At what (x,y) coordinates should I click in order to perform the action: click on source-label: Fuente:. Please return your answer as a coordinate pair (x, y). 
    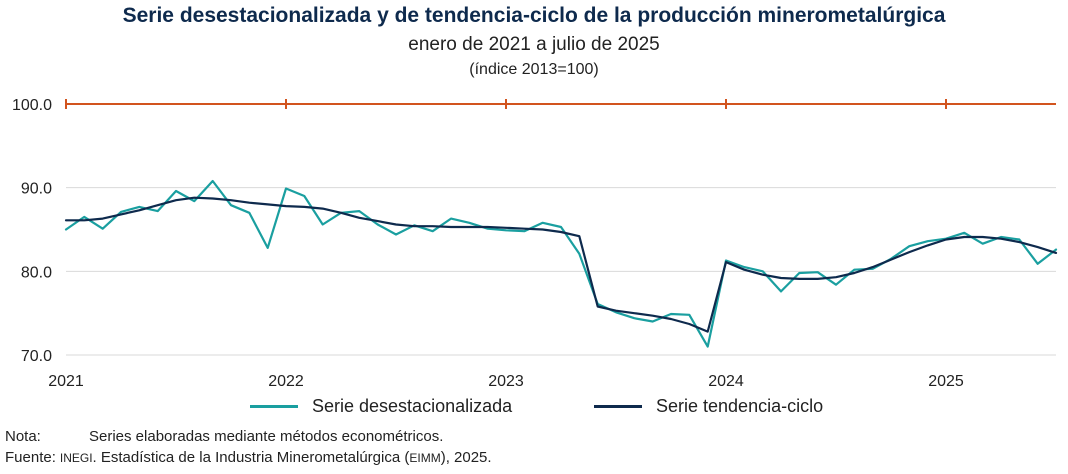
    Looking at the image, I should click on (30, 457).